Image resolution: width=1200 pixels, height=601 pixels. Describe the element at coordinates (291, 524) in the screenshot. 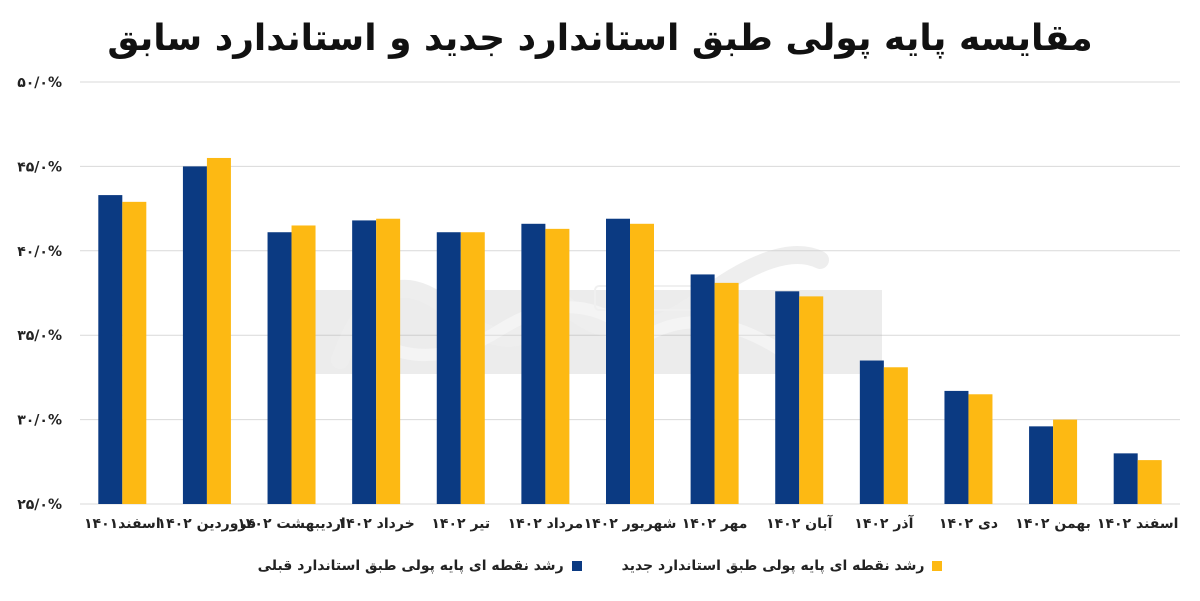

I see `x-tick-label: اردیبهشت ۱۴۰۲` at that location.